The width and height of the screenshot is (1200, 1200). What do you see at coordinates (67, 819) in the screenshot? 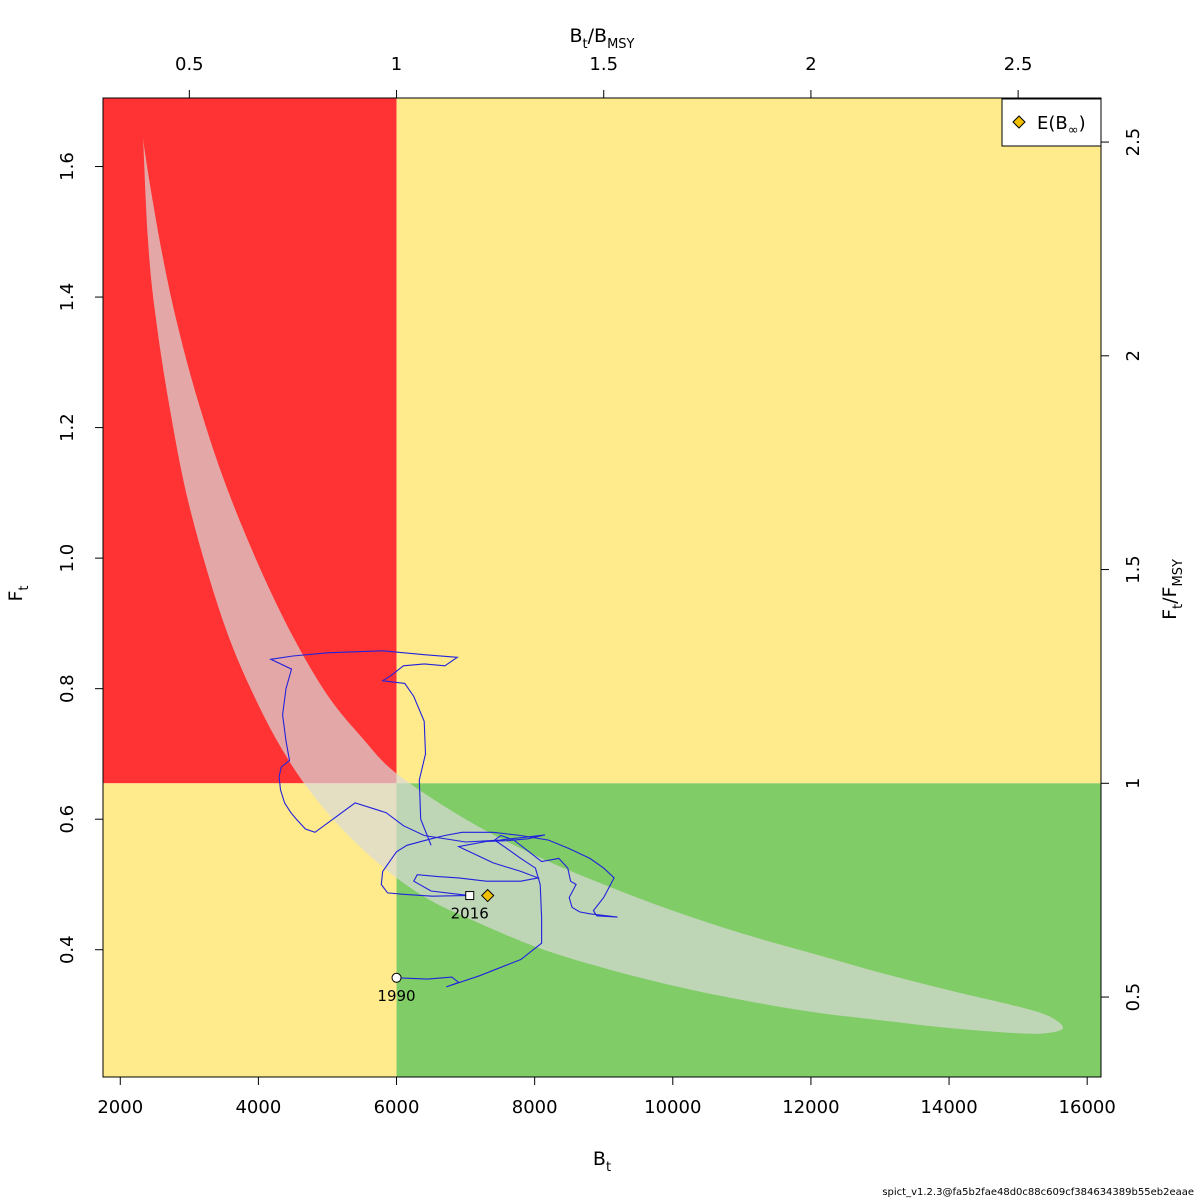
I see `y-tick-label: 0.6` at bounding box center [67, 819].